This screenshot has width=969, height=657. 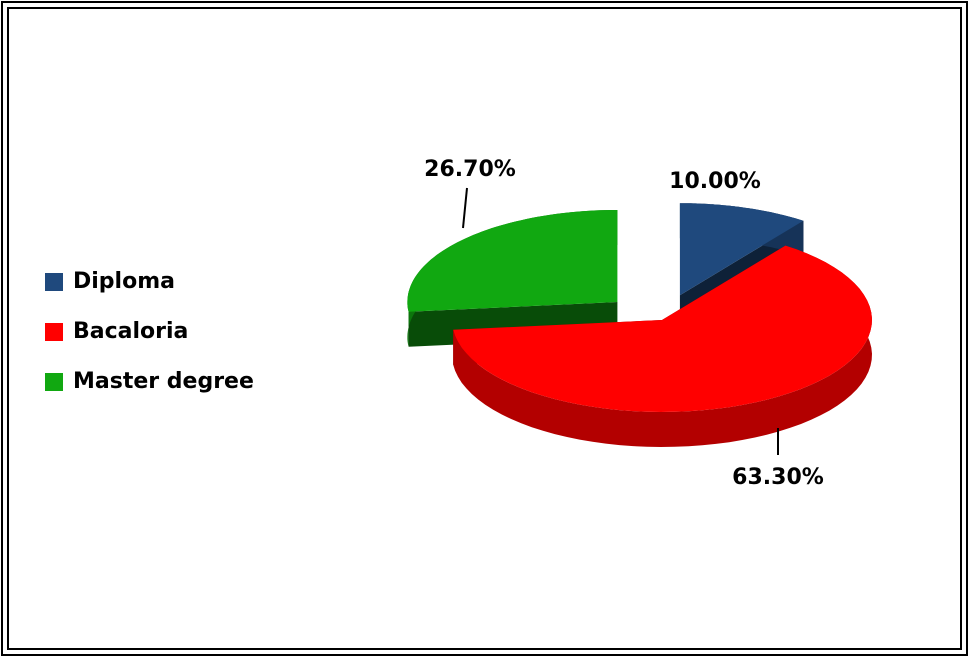 I want to click on leader-line, so click(x=465, y=208).